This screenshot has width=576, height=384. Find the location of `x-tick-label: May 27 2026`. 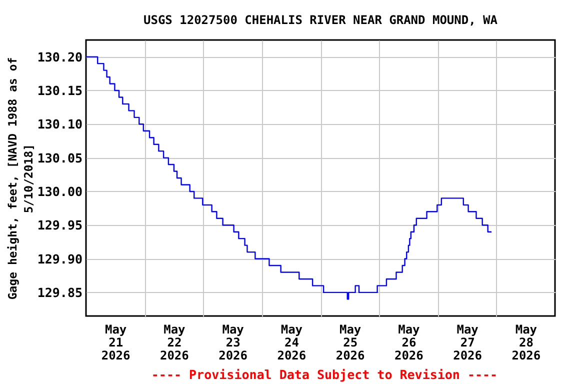

x-tick-label: May 27 2026 is located at coordinates (467, 342).